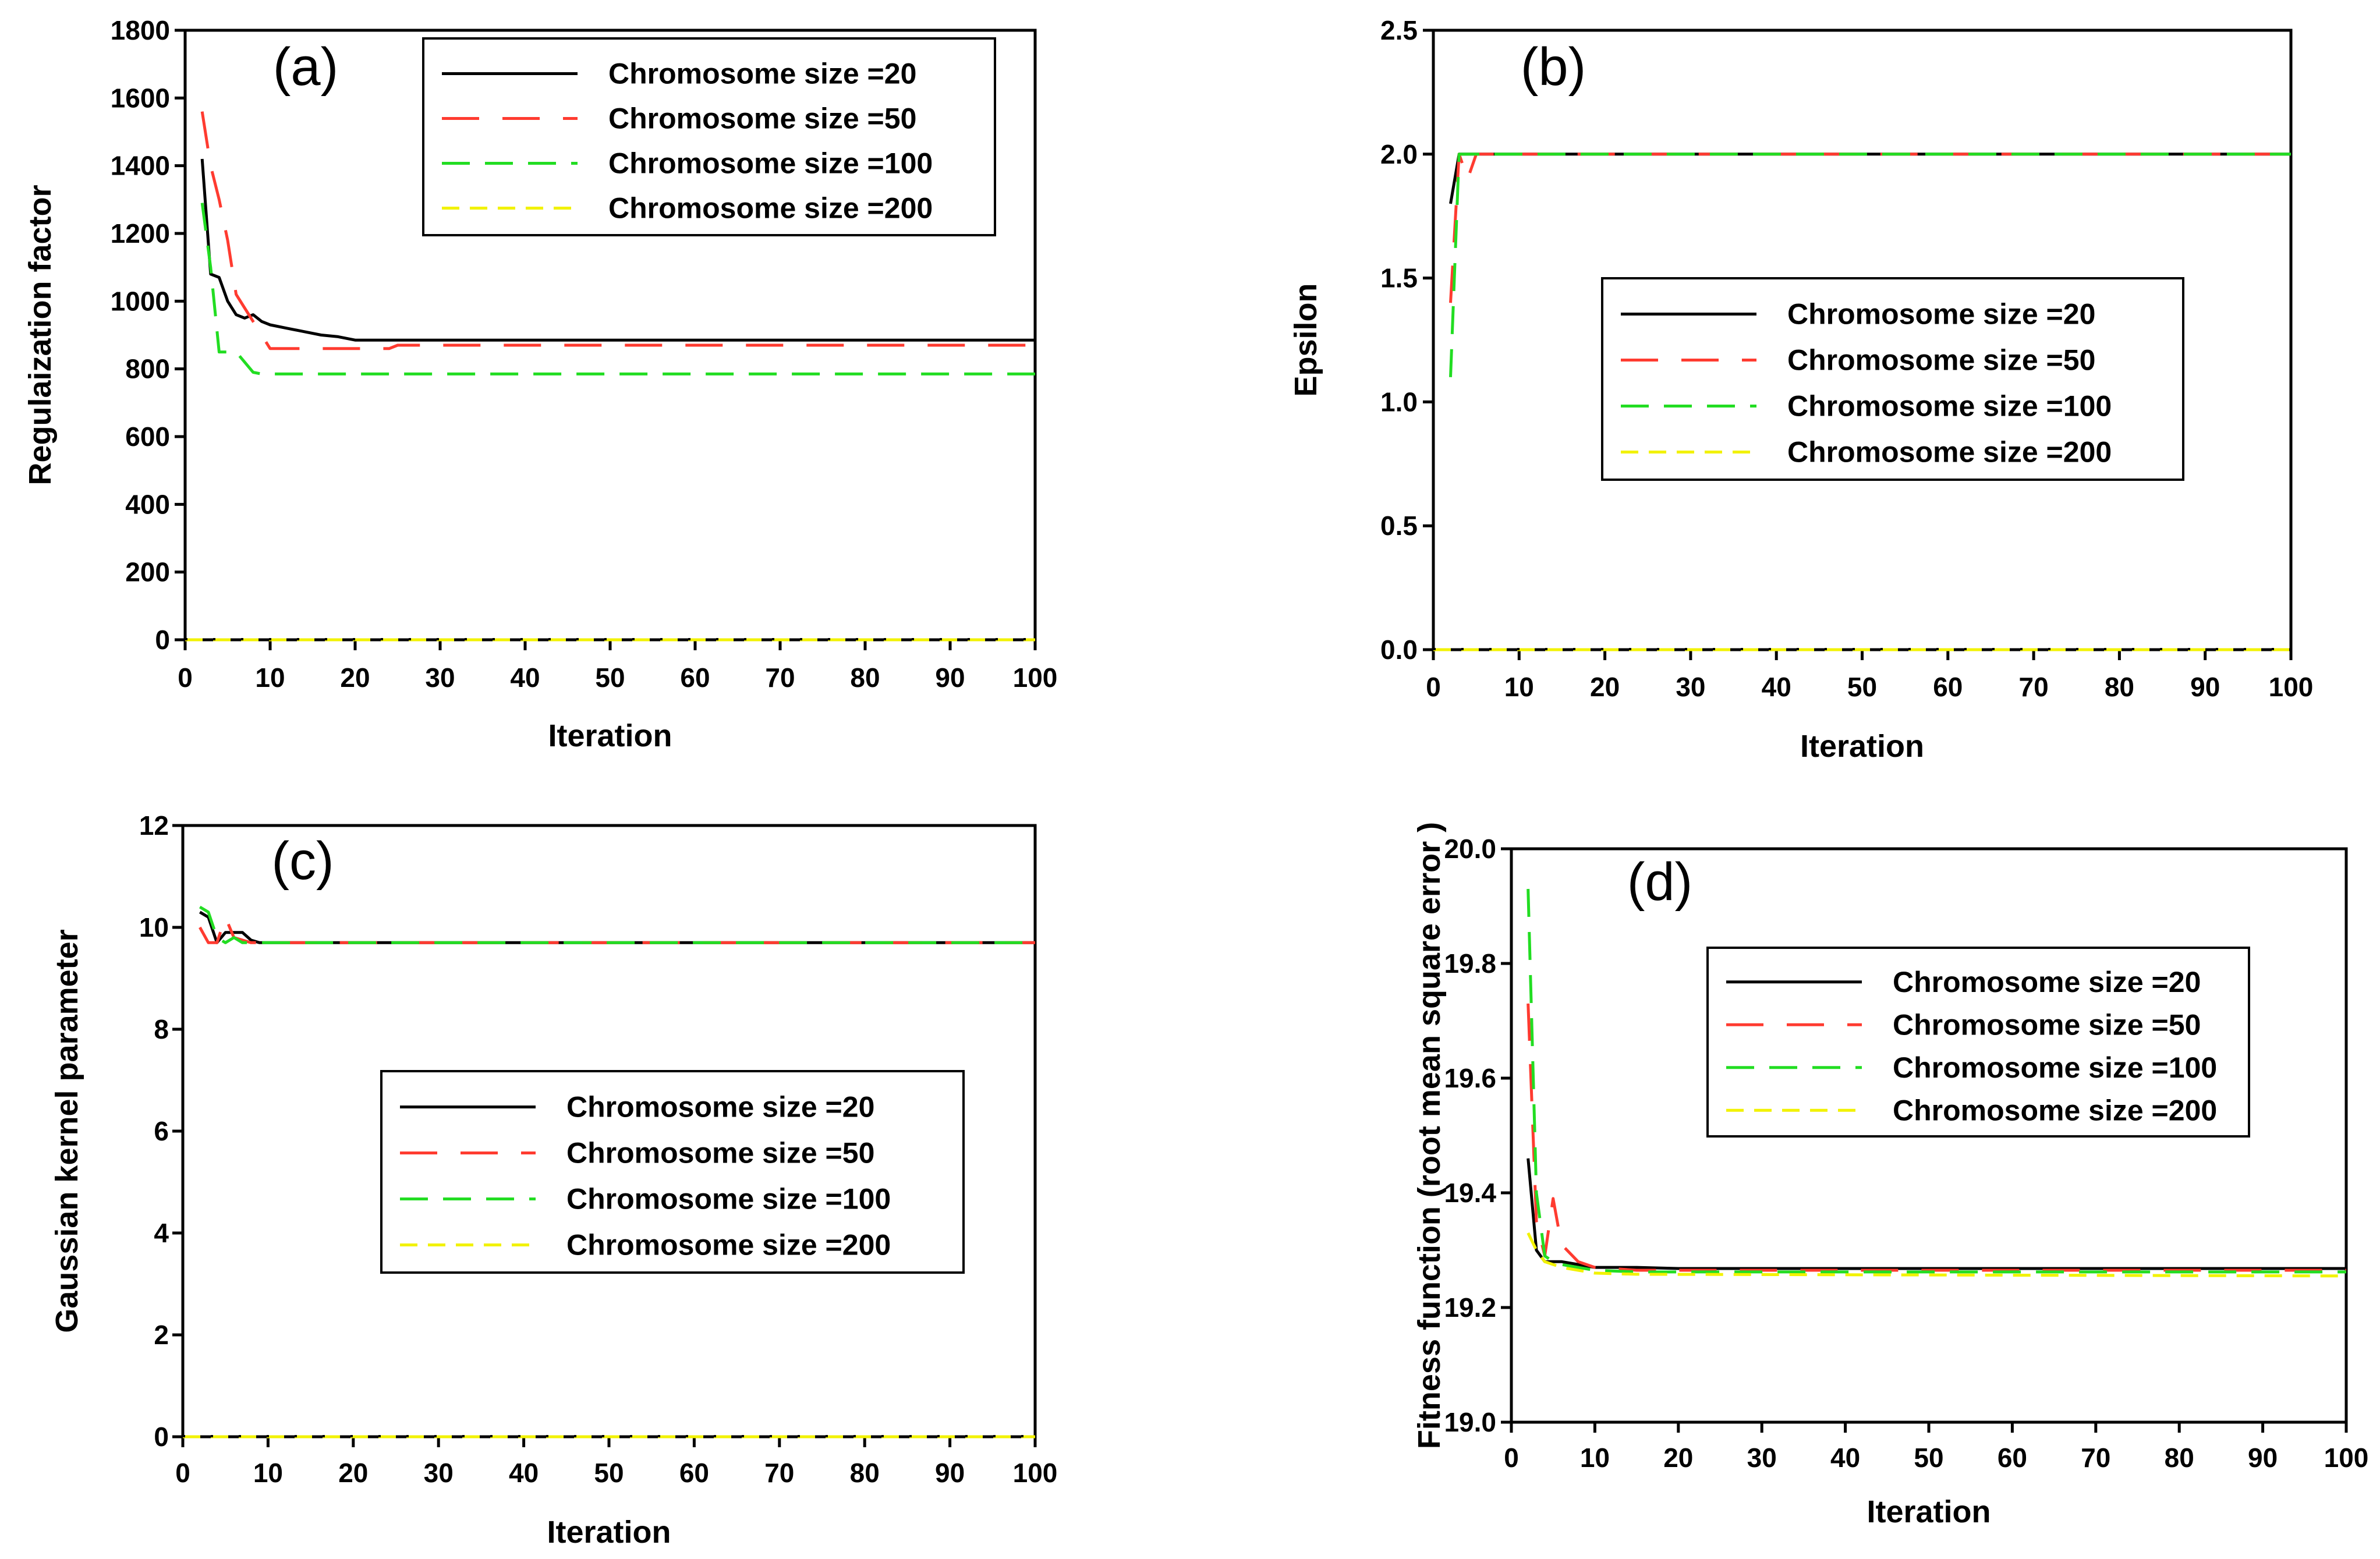 Image resolution: width=2380 pixels, height=1559 pixels. What do you see at coordinates (1399, 154) in the screenshot?
I see `y-tick-label: 2.0` at bounding box center [1399, 154].